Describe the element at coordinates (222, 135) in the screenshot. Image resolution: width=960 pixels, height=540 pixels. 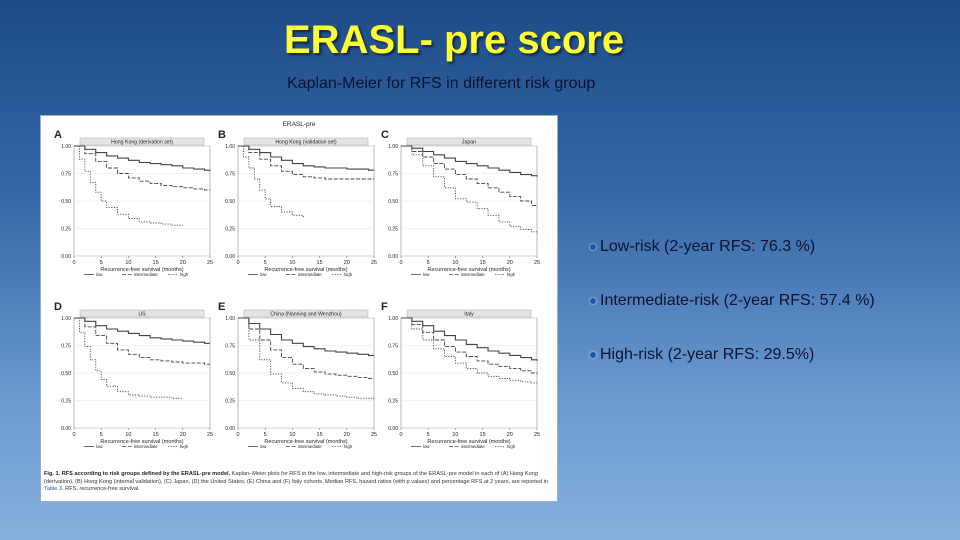
I see `panel-letter: B` at that location.